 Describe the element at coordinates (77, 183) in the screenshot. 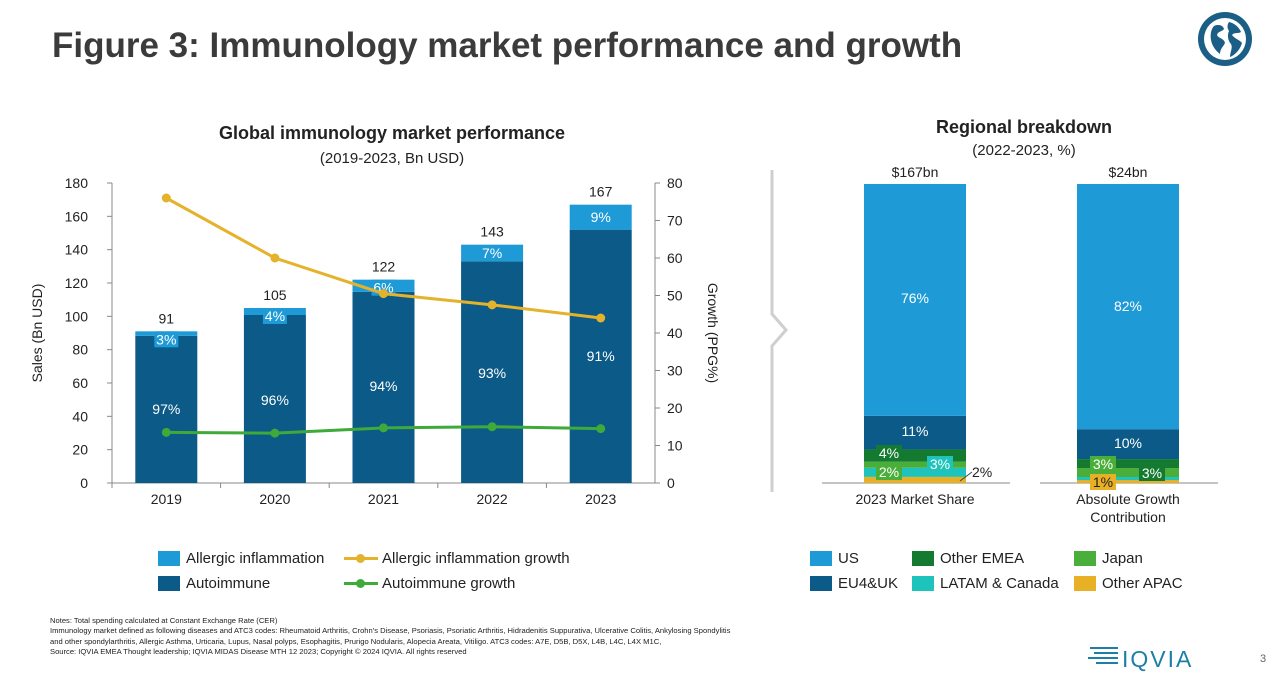

I see `y-tick-label: 180` at that location.